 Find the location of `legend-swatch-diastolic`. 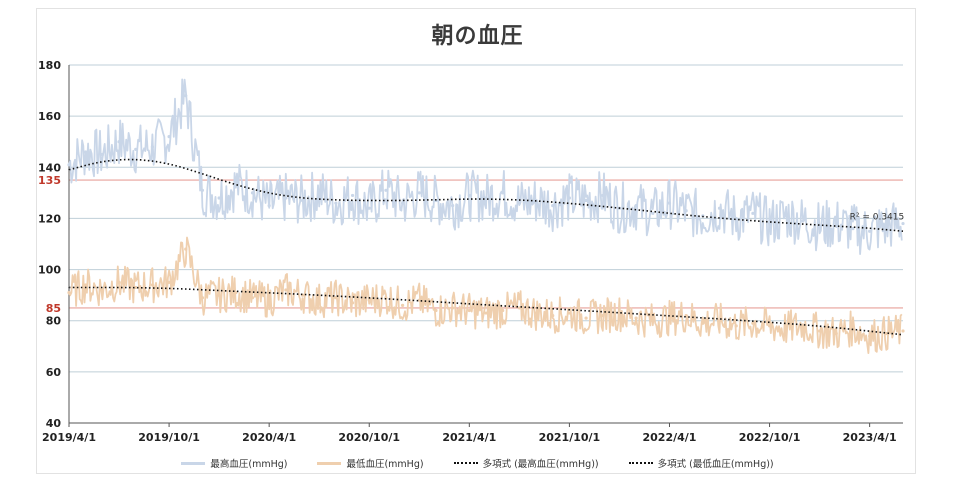

legend-swatch-diastolic is located at coordinates (329, 463).